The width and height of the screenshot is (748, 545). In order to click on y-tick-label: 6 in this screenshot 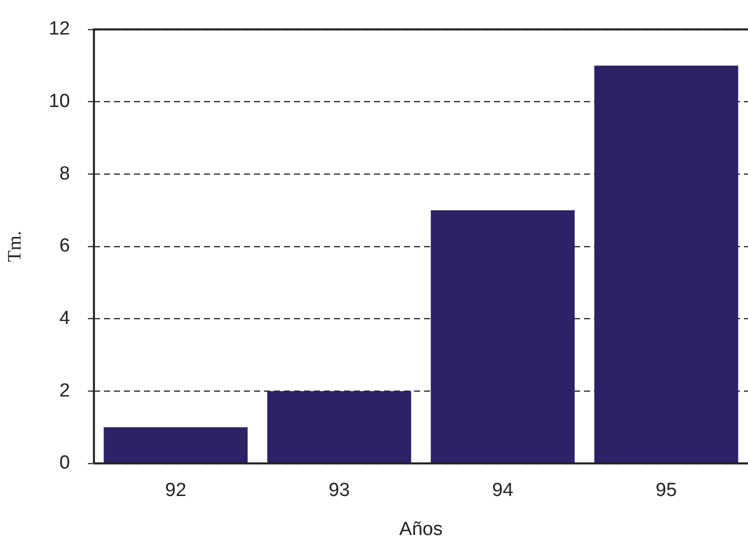, I will do `click(64, 246)`.